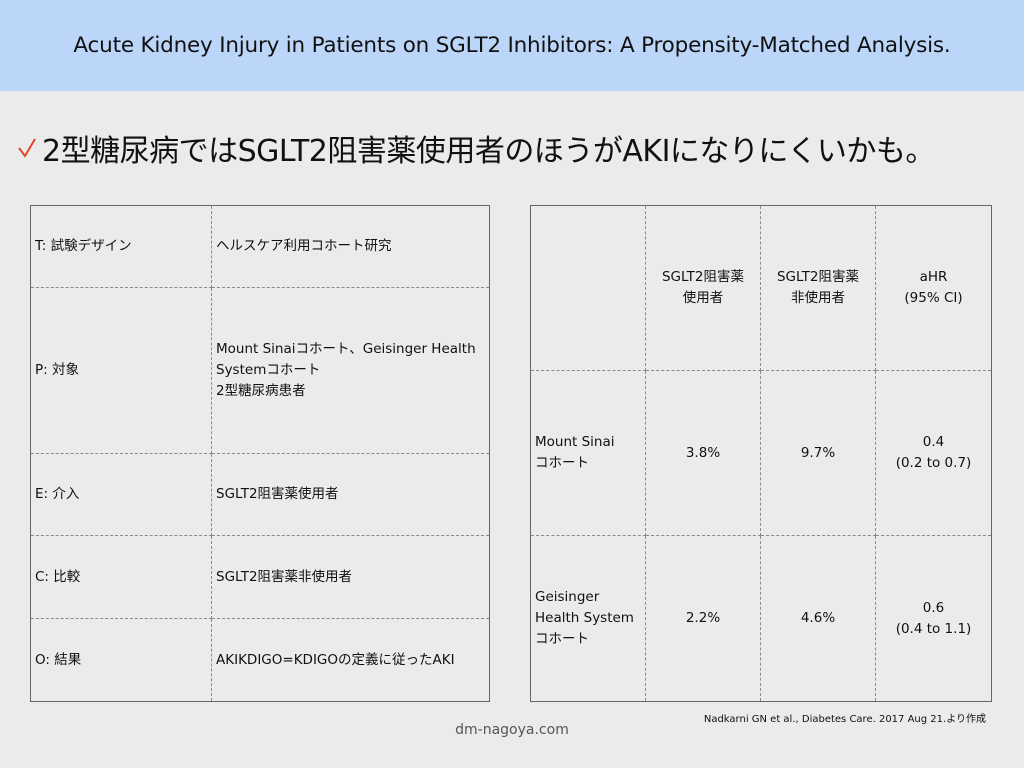 The image size is (1024, 768). Describe the element at coordinates (933, 277) in the screenshot. I see `header-line: aHR` at that location.